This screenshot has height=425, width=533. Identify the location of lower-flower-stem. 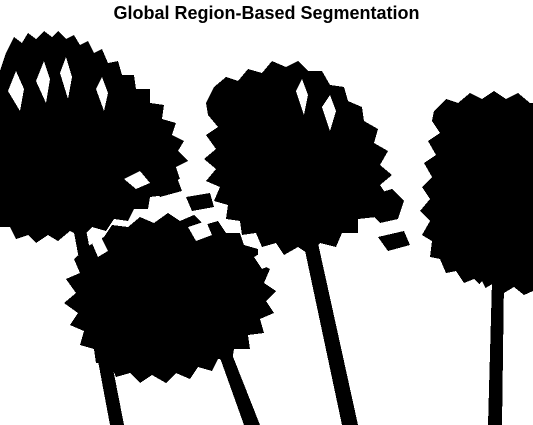
(237, 382).